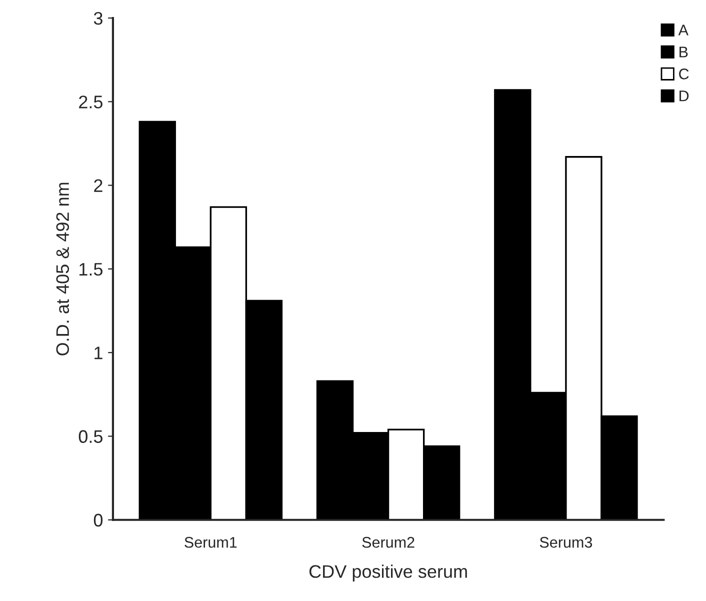 This screenshot has width=706, height=601. I want to click on y-tick-label: 1, so click(98, 353).